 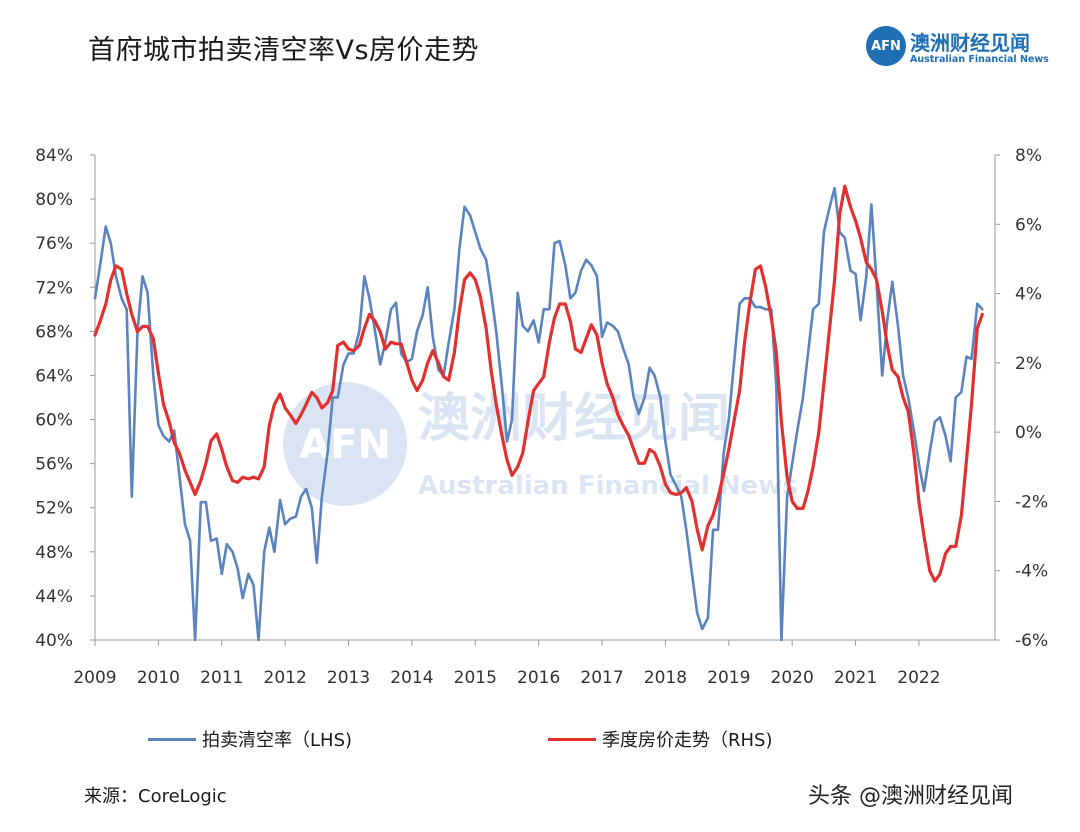 What do you see at coordinates (348, 678) in the screenshot?
I see `x-tick-label: 2013` at bounding box center [348, 678].